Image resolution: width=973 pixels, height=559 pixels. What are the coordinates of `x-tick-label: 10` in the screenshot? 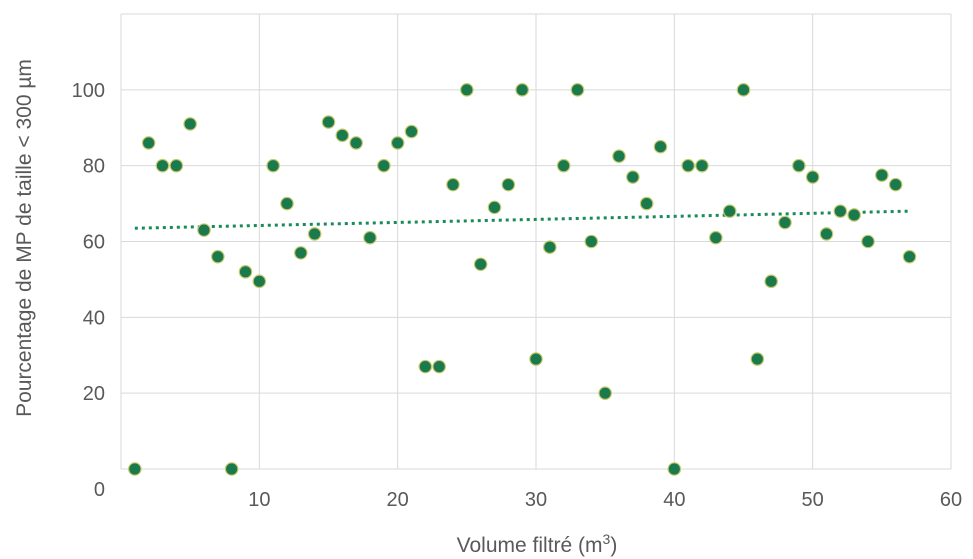 It's located at (259, 500).